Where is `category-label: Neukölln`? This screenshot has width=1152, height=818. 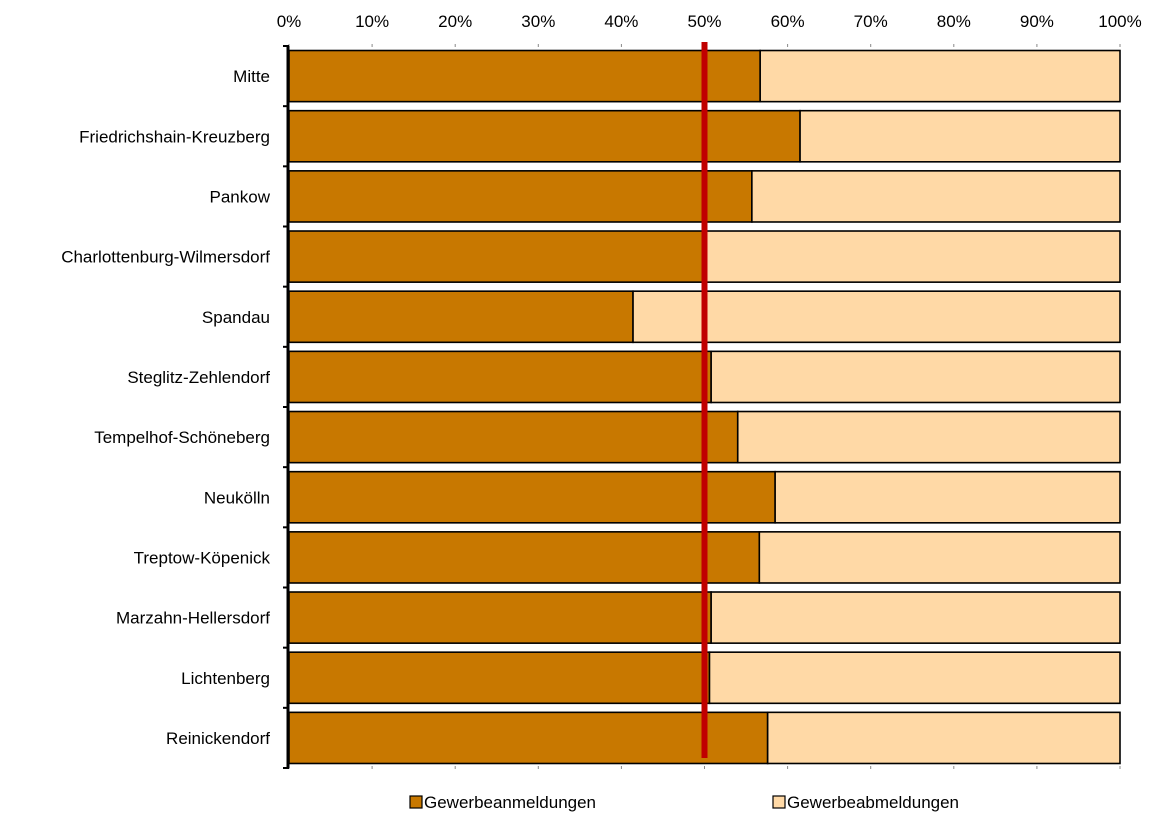
category-label: Neukölln is located at coordinates (237, 497).